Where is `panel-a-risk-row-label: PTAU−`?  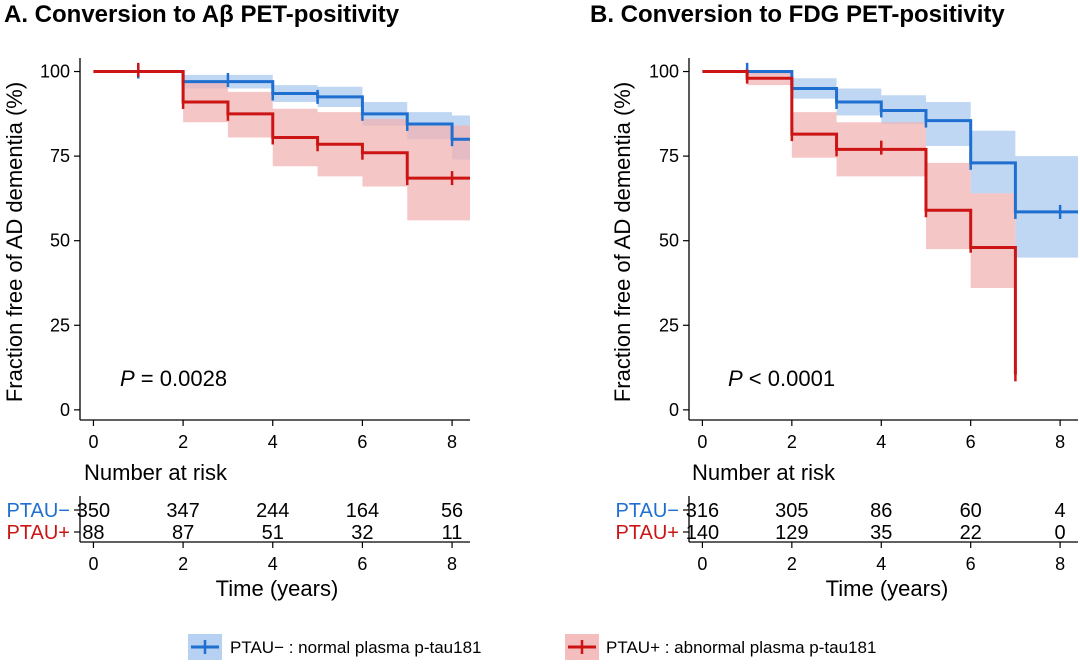 panel-a-risk-row-label: PTAU− is located at coordinates (38, 511).